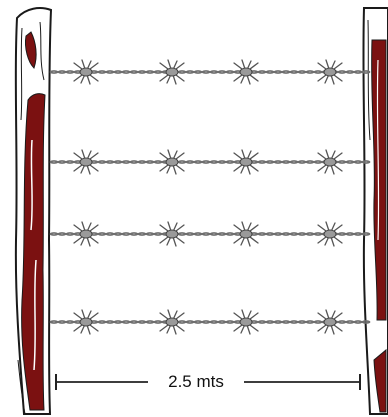 This screenshot has height=417, width=388. Describe the element at coordinates (375, 211) in the screenshot. I see `right-post` at that location.